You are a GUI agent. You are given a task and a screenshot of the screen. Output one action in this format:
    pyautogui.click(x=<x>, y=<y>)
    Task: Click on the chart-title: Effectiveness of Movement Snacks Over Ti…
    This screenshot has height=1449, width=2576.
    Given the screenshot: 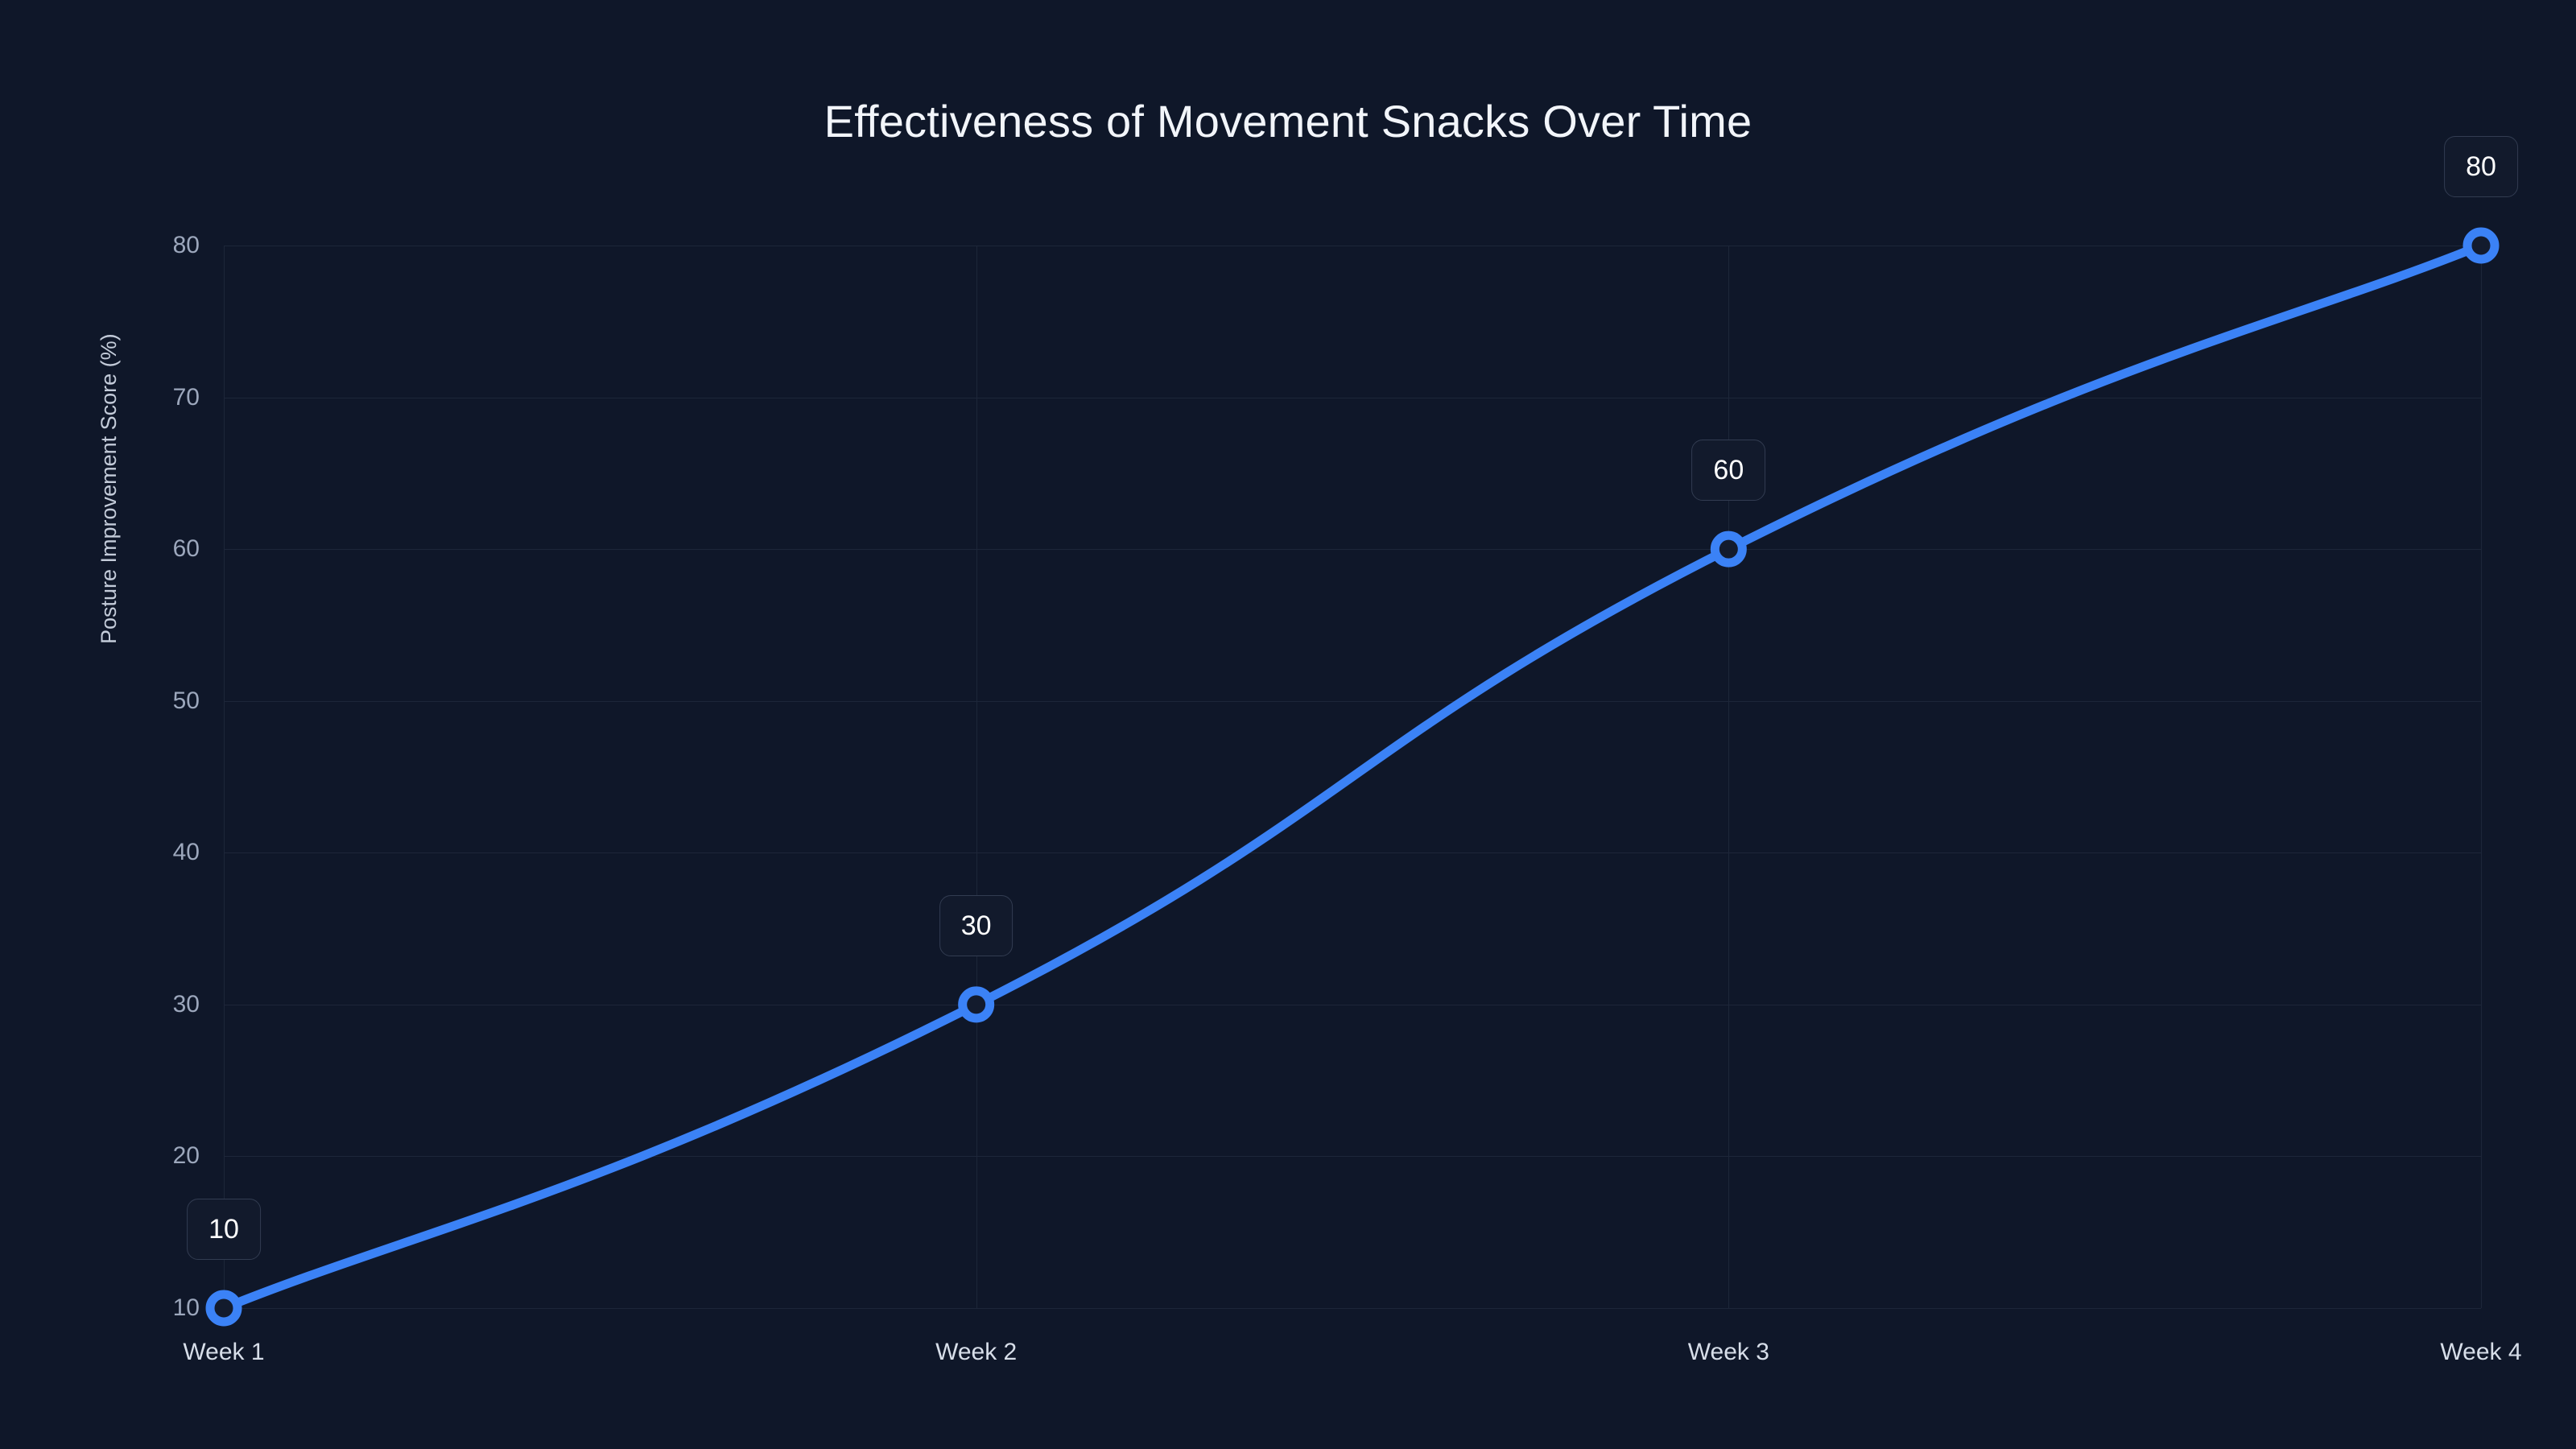 What is the action you would take?
    pyautogui.click(x=1288, y=121)
    